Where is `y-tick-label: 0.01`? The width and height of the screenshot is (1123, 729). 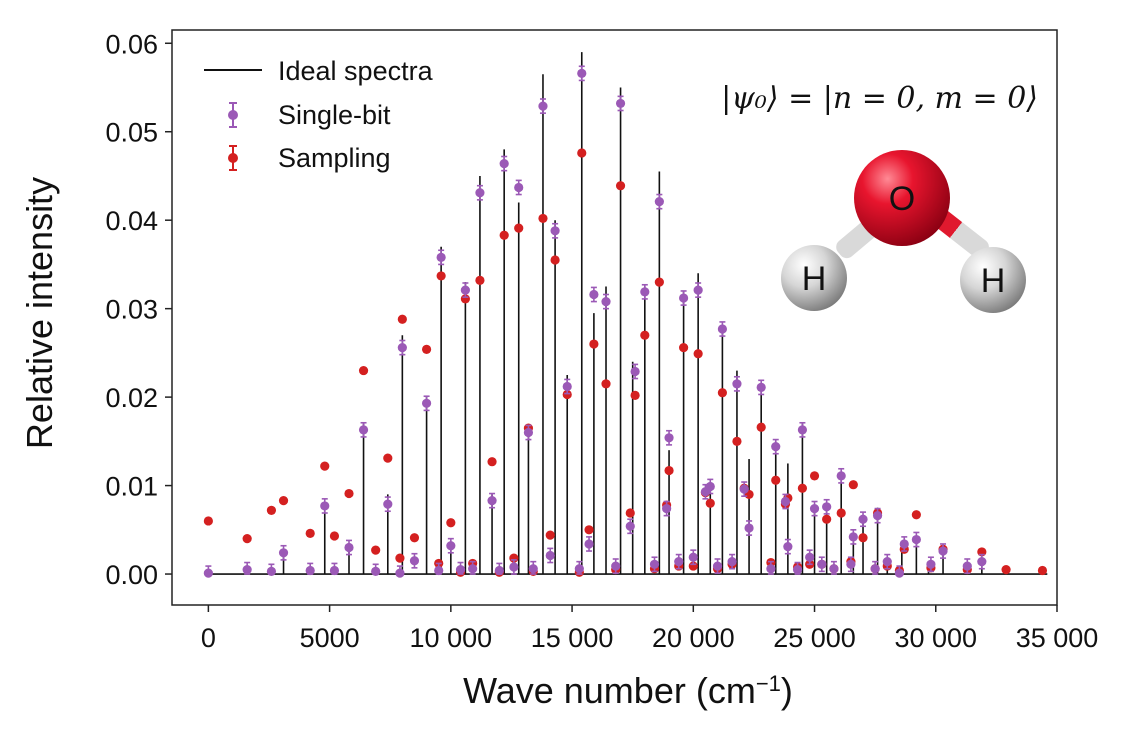
y-tick-label: 0.01 is located at coordinates (131, 487).